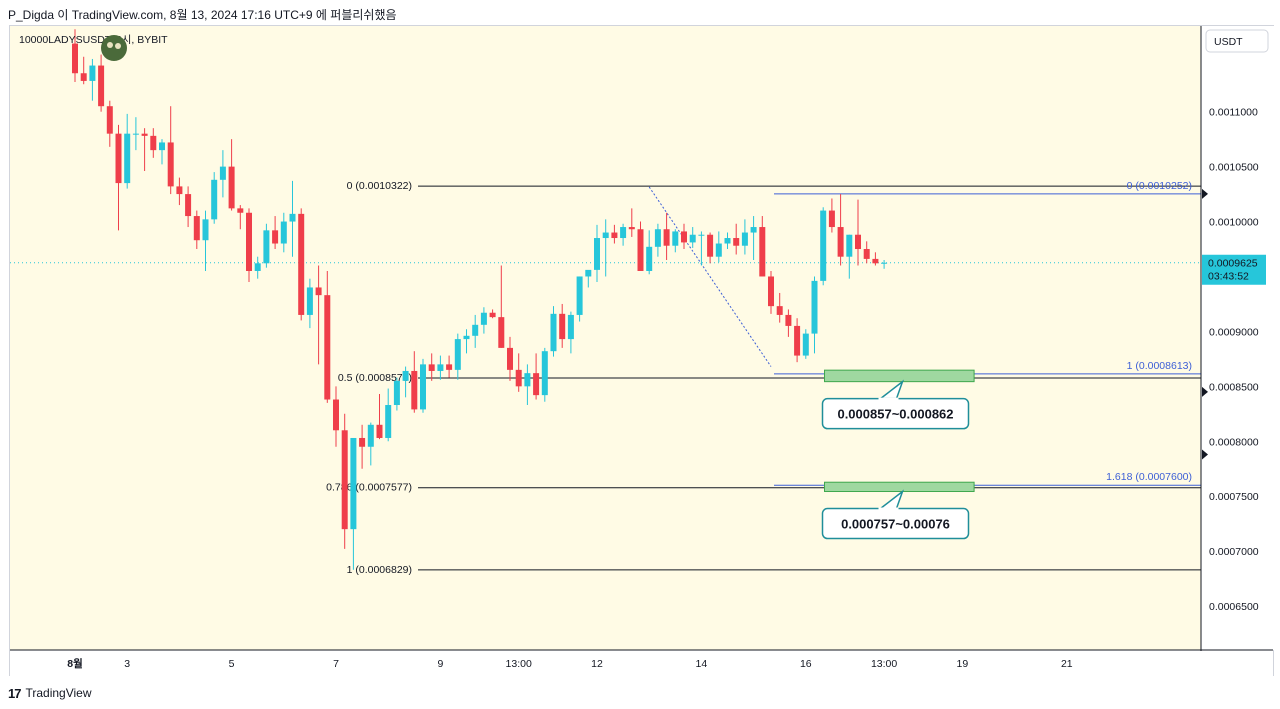 This screenshot has width=1280, height=709. Describe the element at coordinates (1067, 664) in the screenshot. I see `time-tick-label: 21` at that location.